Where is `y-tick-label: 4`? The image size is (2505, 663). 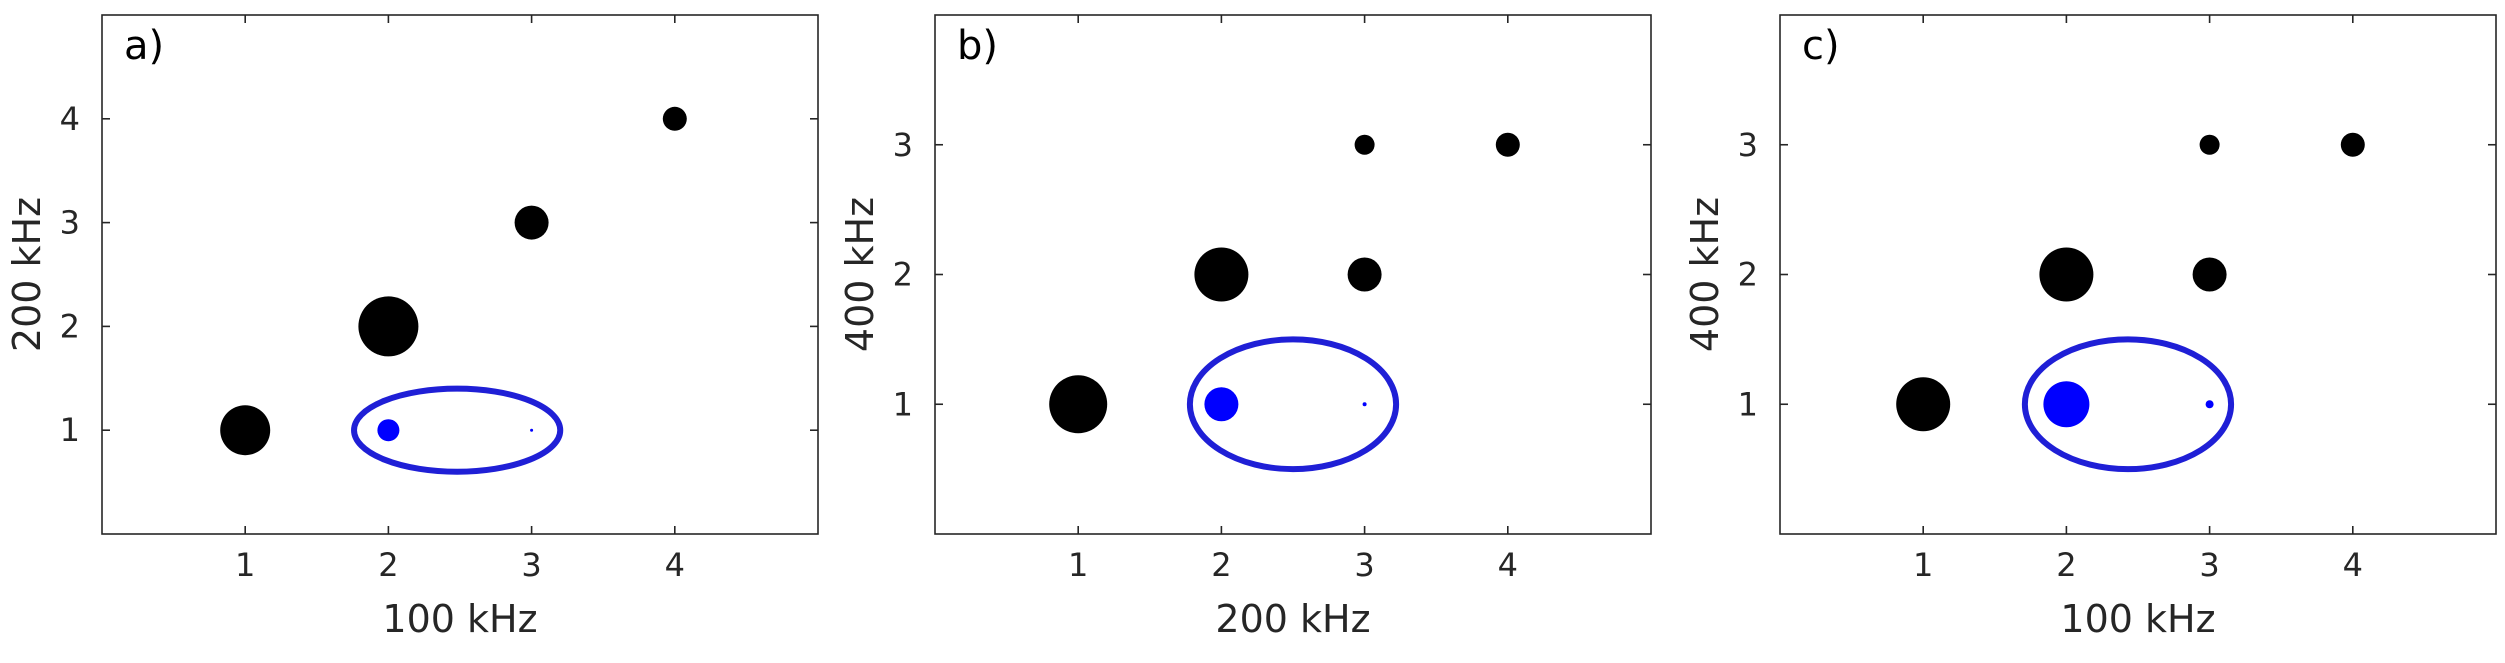 y-tick-label: 4 is located at coordinates (70, 119).